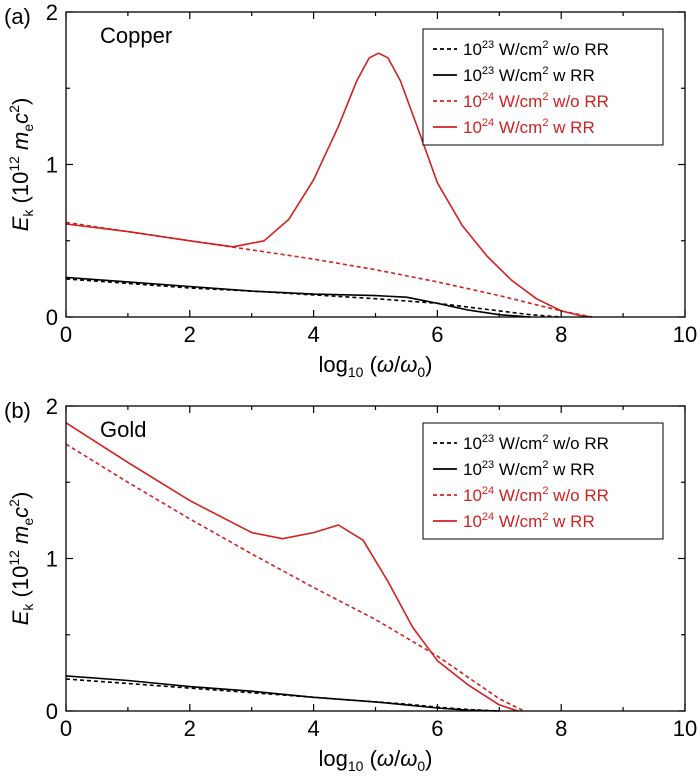 The width and height of the screenshot is (700, 782). What do you see at coordinates (17, 410) in the screenshot?
I see `panel-label: (b)` at bounding box center [17, 410].